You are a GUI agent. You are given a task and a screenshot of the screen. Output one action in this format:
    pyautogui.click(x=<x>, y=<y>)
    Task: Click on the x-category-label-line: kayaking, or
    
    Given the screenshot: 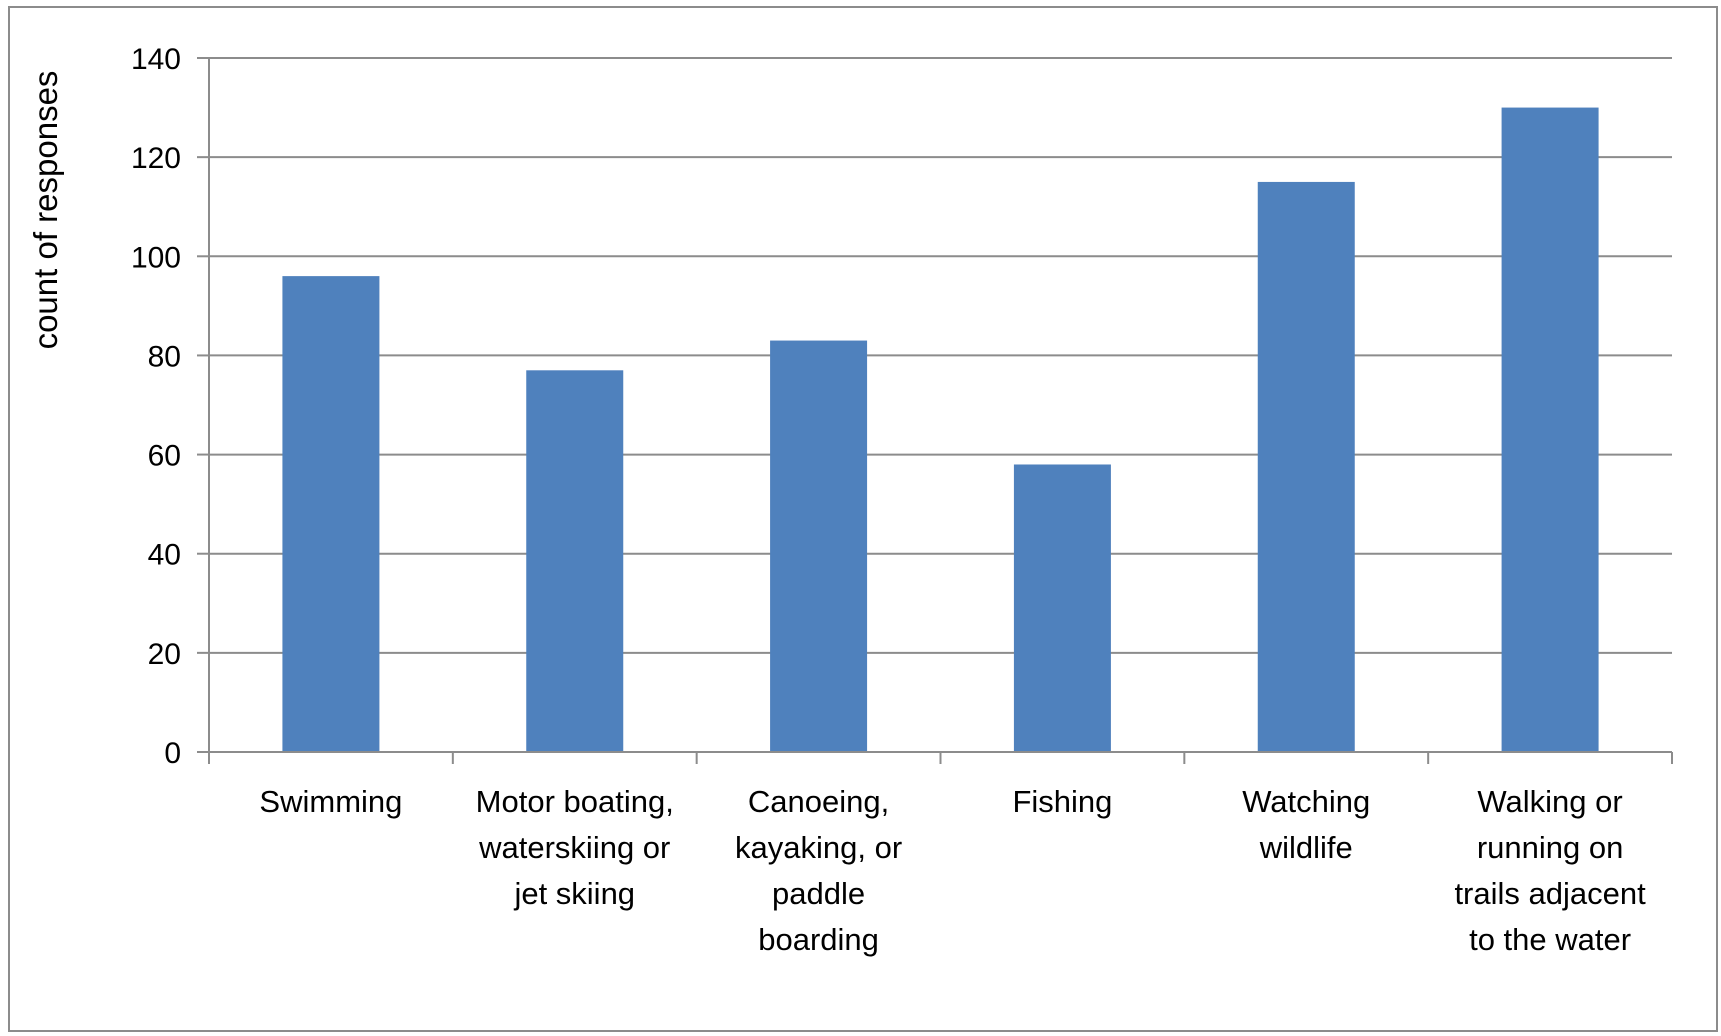 What is the action you would take?
    pyautogui.click(x=818, y=847)
    